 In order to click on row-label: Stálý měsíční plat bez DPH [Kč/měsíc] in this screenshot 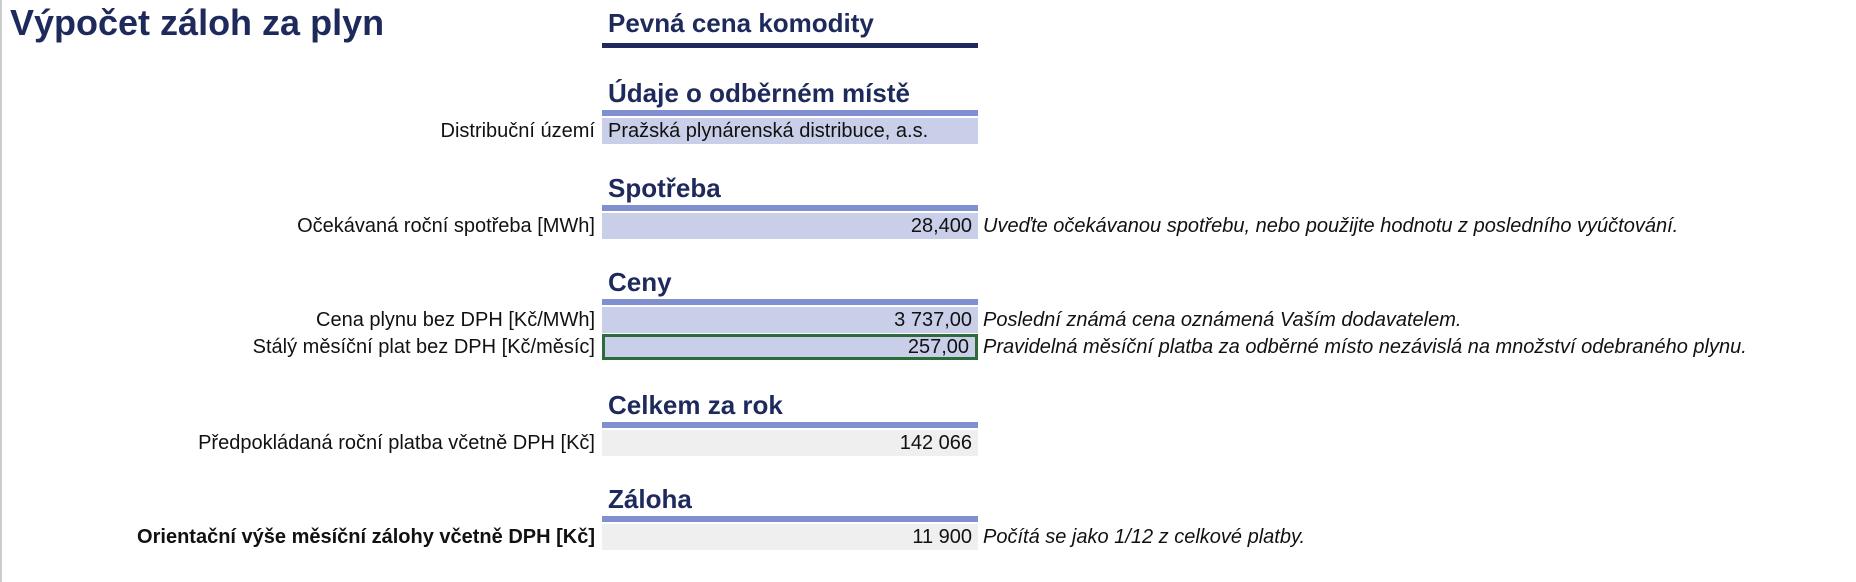, I will do `click(423, 347)`.